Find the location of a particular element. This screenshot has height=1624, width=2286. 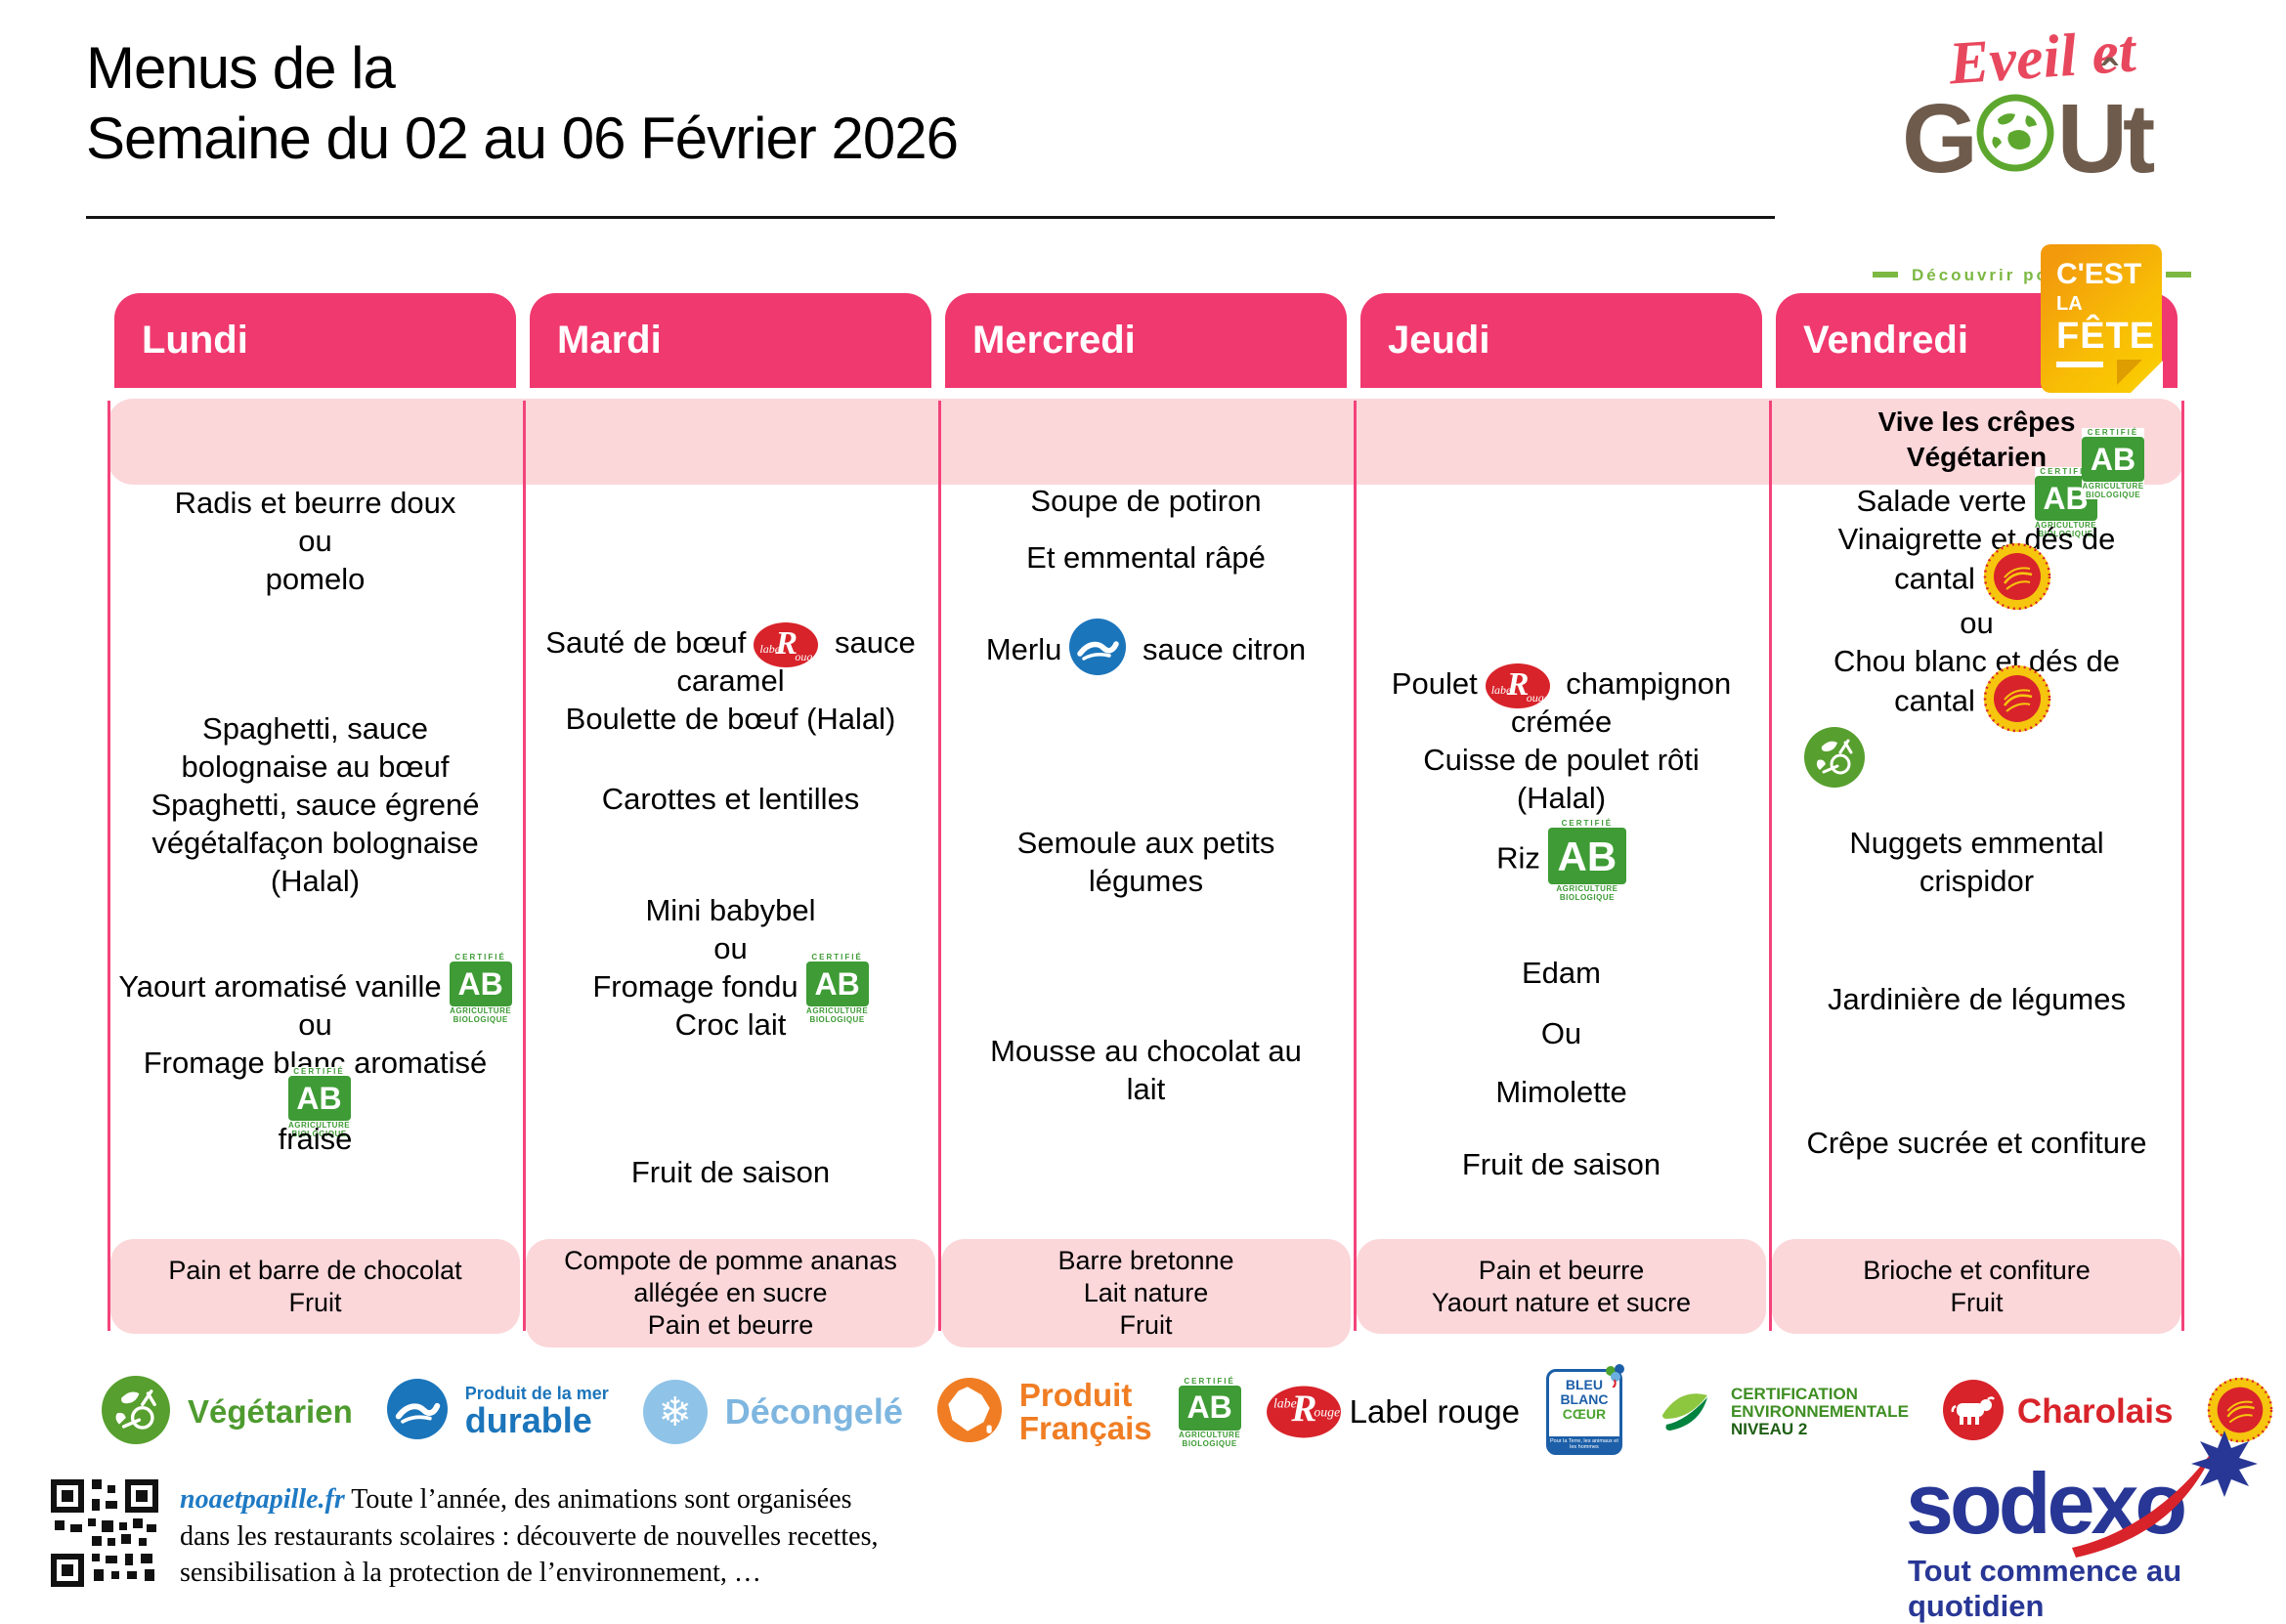

menu-text: Sauté de bœuf is located at coordinates (646, 643).